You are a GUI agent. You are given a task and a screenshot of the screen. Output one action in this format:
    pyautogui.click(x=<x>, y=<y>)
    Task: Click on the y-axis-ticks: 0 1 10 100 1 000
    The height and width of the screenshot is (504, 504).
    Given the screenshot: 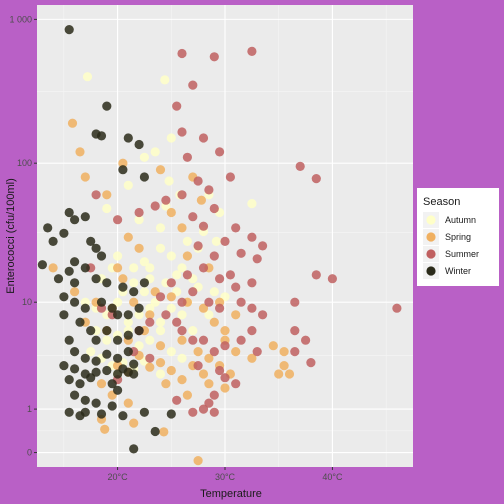 What is the action you would take?
    pyautogui.click(x=23, y=236)
    